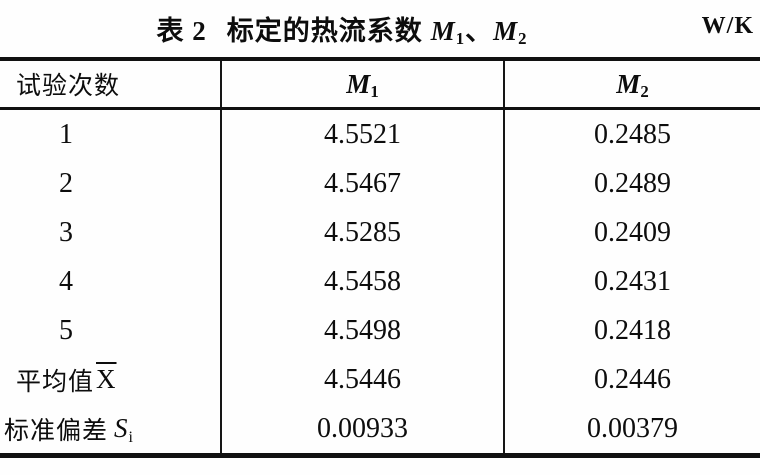 The width and height of the screenshot is (760, 475). Describe the element at coordinates (69, 429) in the screenshot. I see `cell-stddev-label: 标准偏差 Si` at that location.